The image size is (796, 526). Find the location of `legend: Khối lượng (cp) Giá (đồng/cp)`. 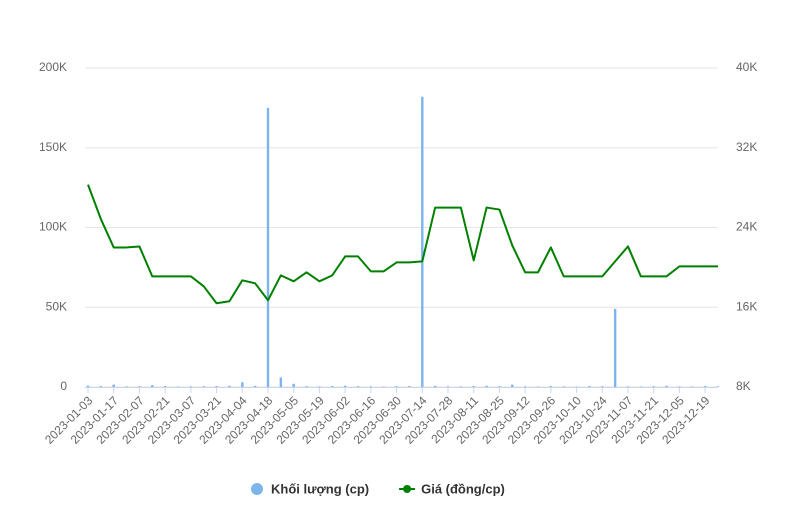

legend: Khối lượng (cp) Giá (đồng/cp) is located at coordinates (378, 488).